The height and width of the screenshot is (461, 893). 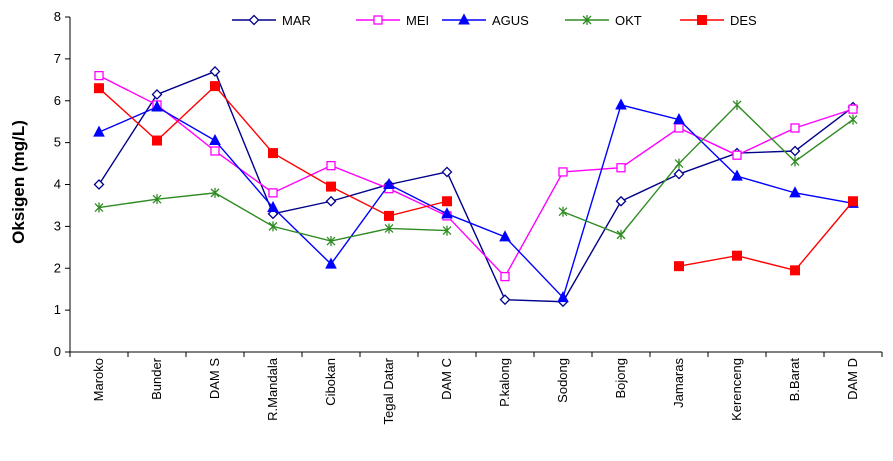 What do you see at coordinates (718, 20) in the screenshot?
I see `legend-item-des: DES` at bounding box center [718, 20].